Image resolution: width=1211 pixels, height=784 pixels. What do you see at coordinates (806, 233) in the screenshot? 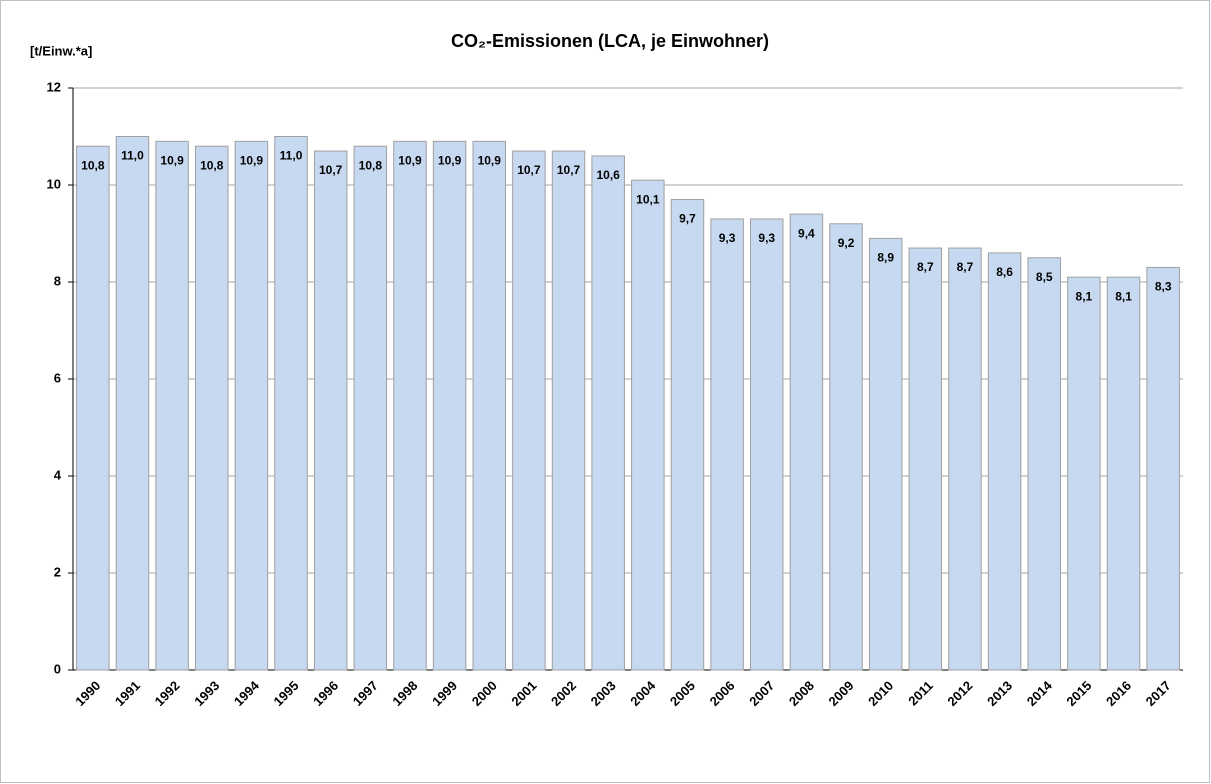
I see `value-label: 9,4` at bounding box center [806, 233].